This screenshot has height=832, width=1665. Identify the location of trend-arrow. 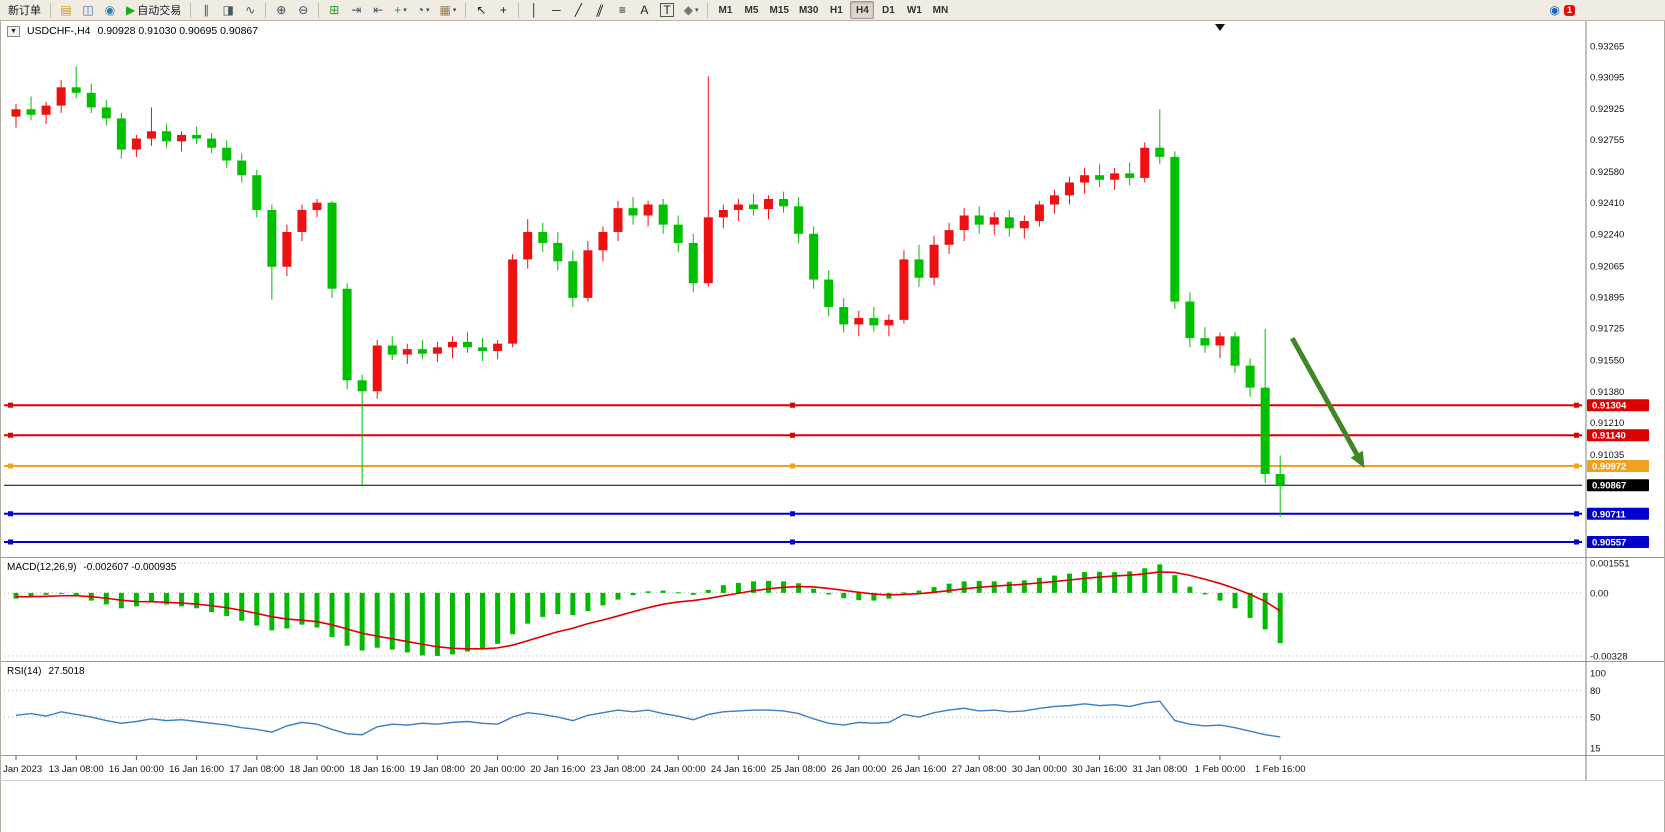
(1327, 402).